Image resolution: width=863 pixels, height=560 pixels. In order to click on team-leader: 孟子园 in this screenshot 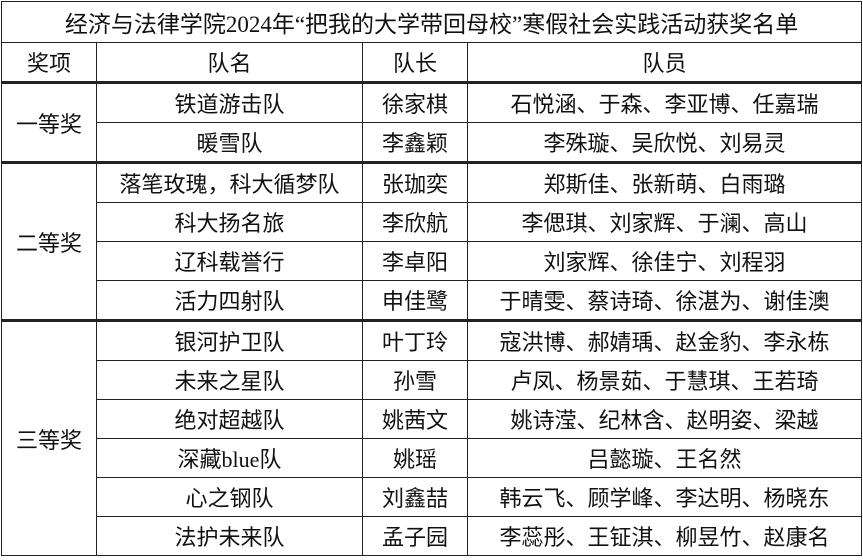, I will do `click(415, 536)`.